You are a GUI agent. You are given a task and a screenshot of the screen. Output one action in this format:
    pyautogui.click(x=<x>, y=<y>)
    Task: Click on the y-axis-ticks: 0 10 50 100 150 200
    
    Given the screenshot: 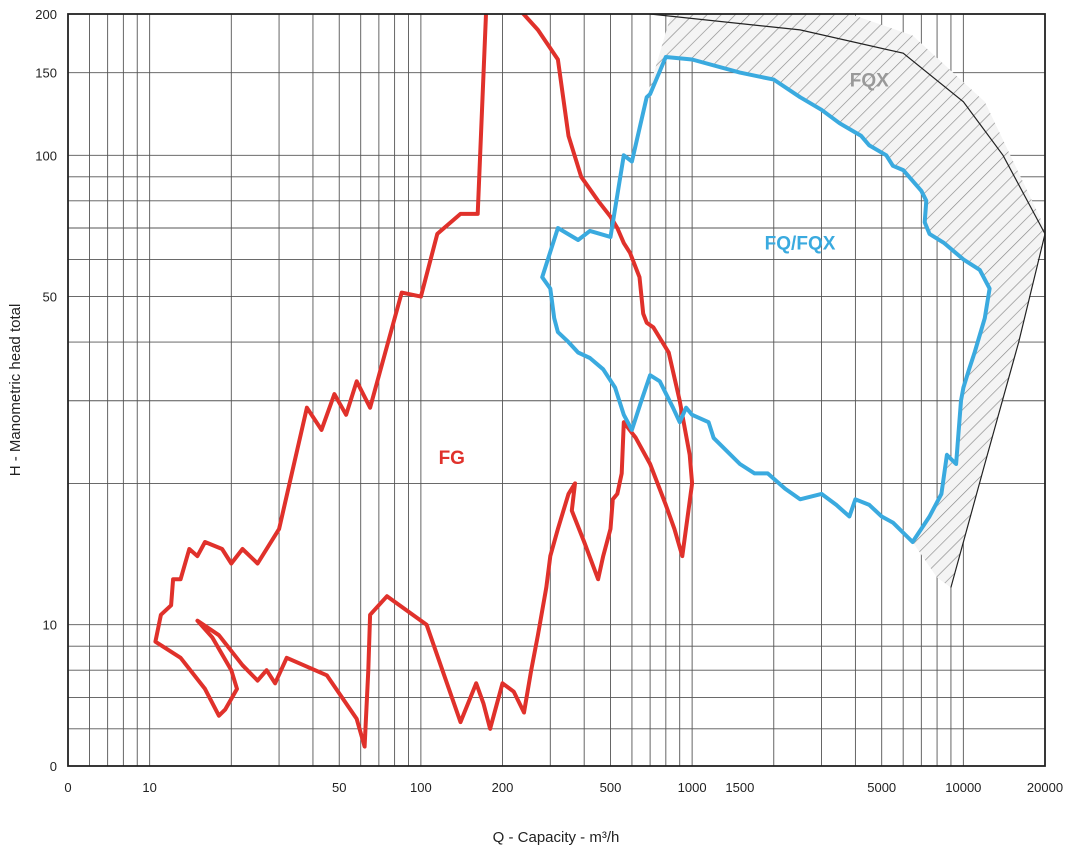 What is the action you would take?
    pyautogui.click(x=46, y=390)
    